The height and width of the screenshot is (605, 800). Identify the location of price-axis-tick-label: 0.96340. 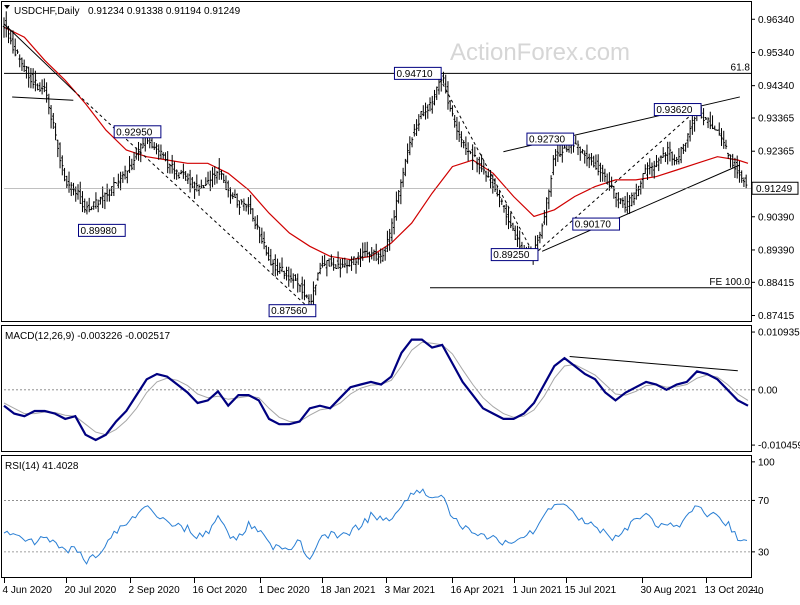
(776, 20).